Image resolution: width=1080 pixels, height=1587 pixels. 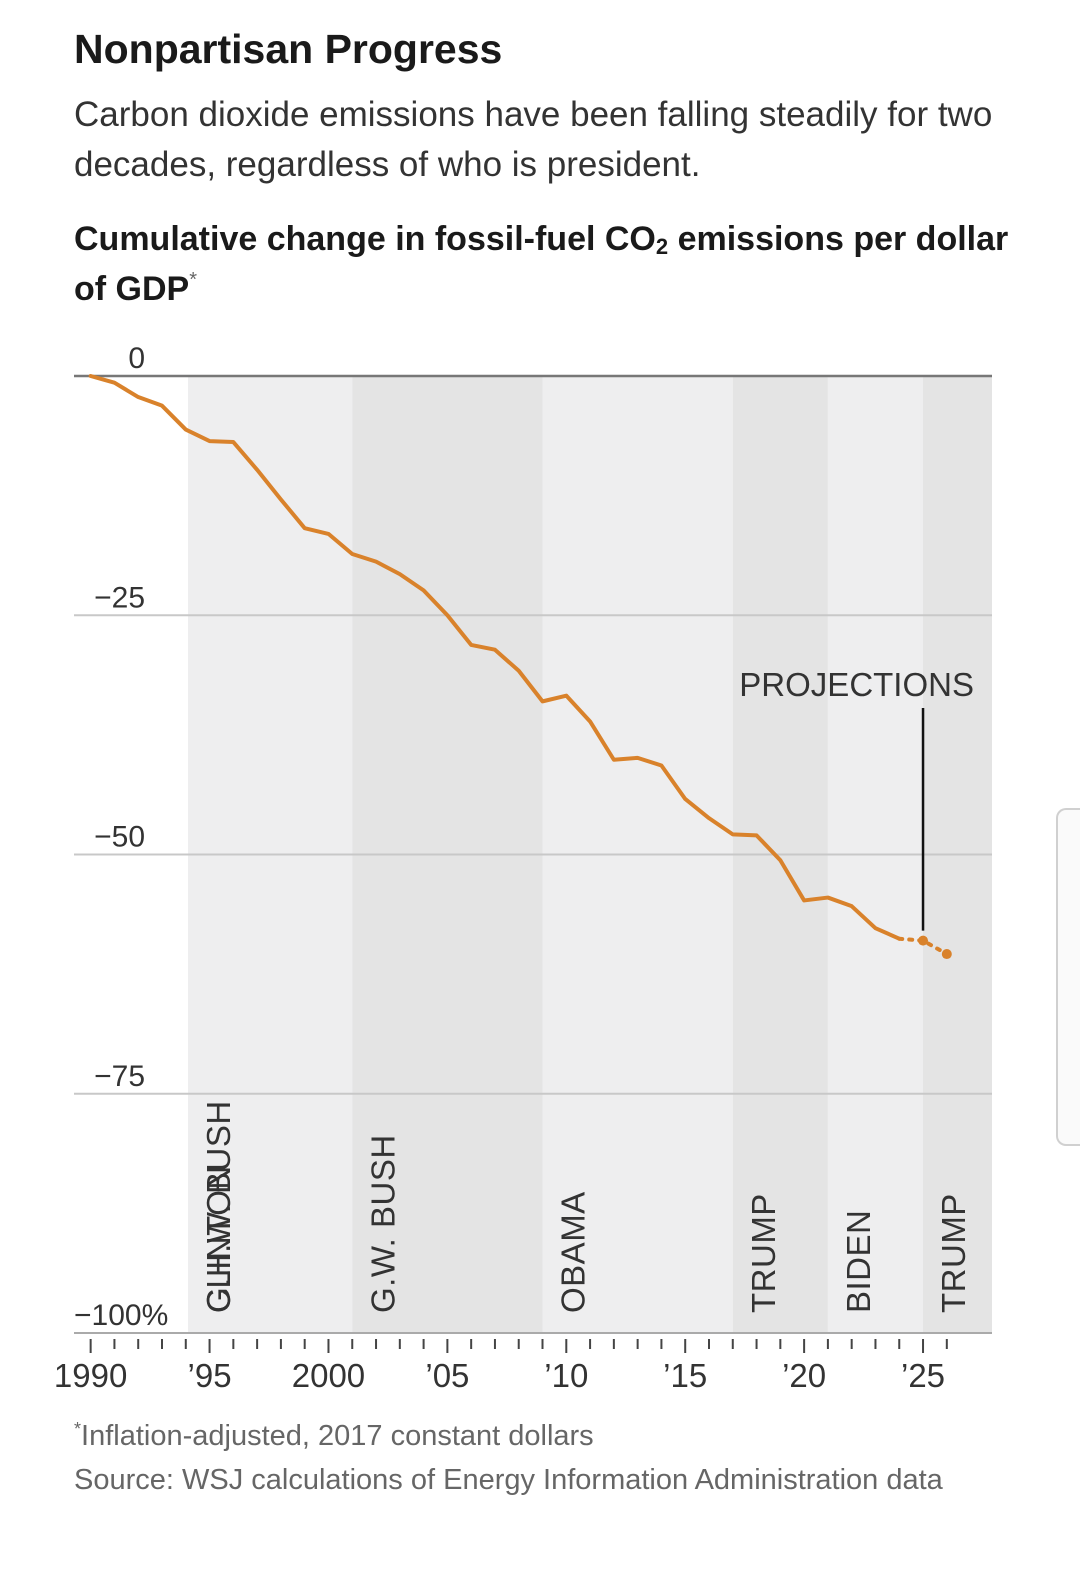 What do you see at coordinates (573, 1252) in the screenshot?
I see `president-label: OBAMA` at bounding box center [573, 1252].